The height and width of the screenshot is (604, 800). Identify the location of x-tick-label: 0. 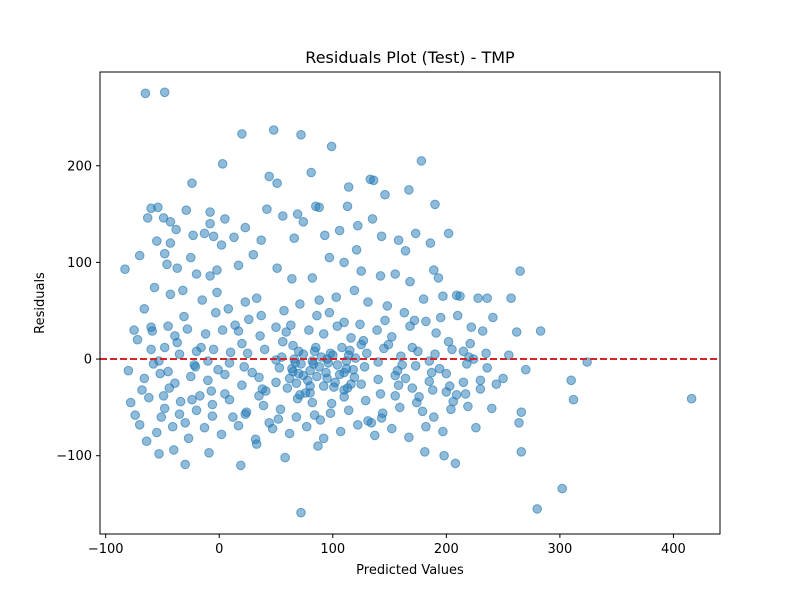
(219, 549).